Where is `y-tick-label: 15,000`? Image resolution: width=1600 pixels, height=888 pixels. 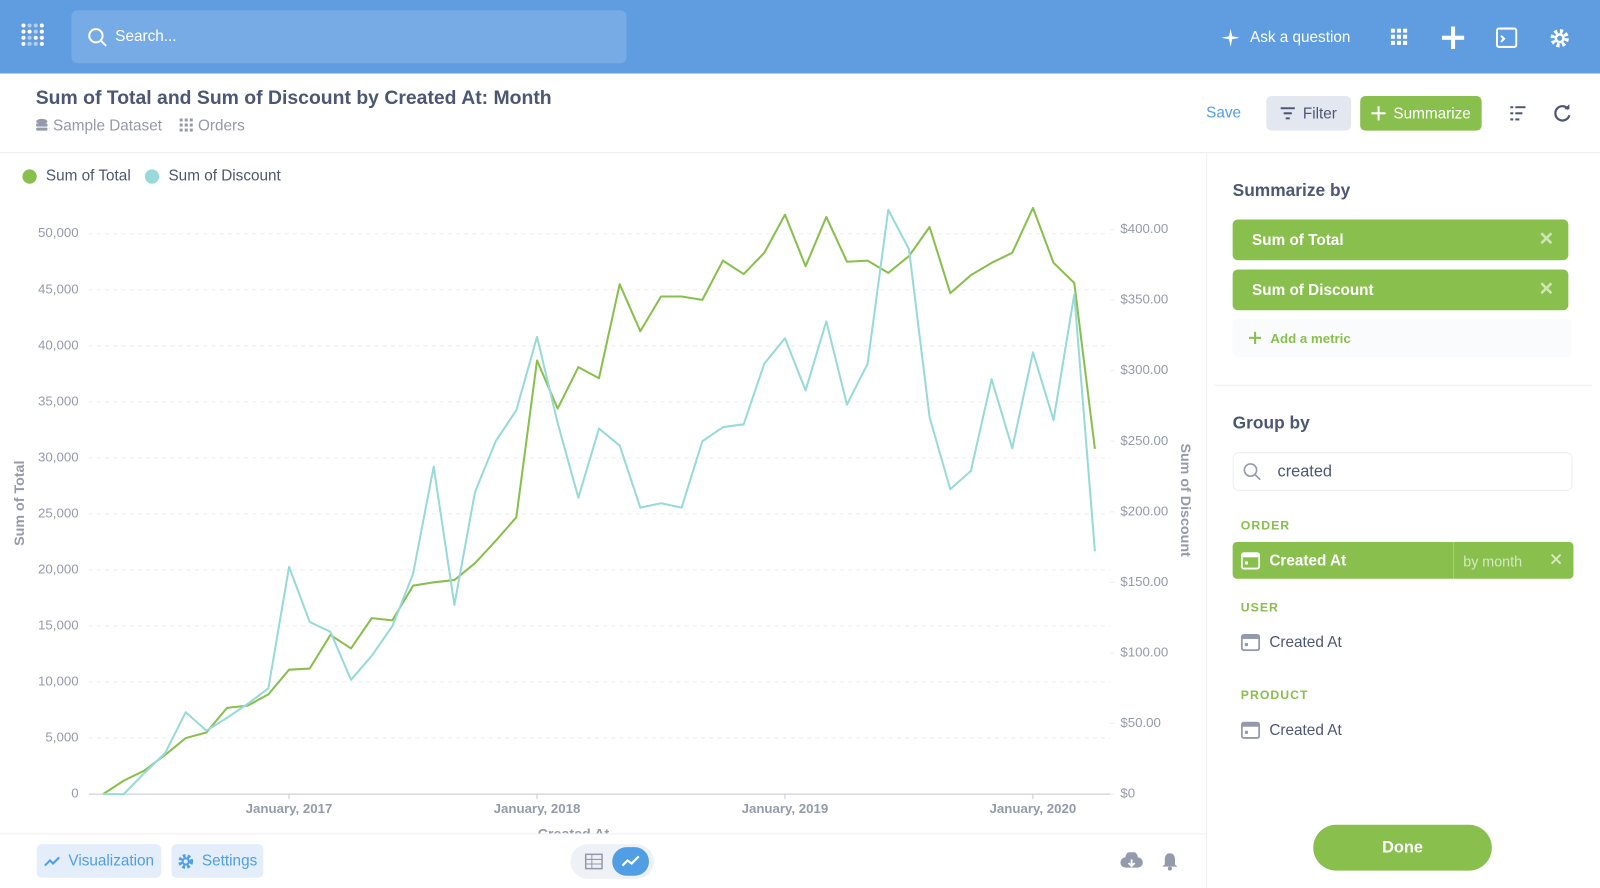
y-tick-label: 15,000 is located at coordinates (58, 624).